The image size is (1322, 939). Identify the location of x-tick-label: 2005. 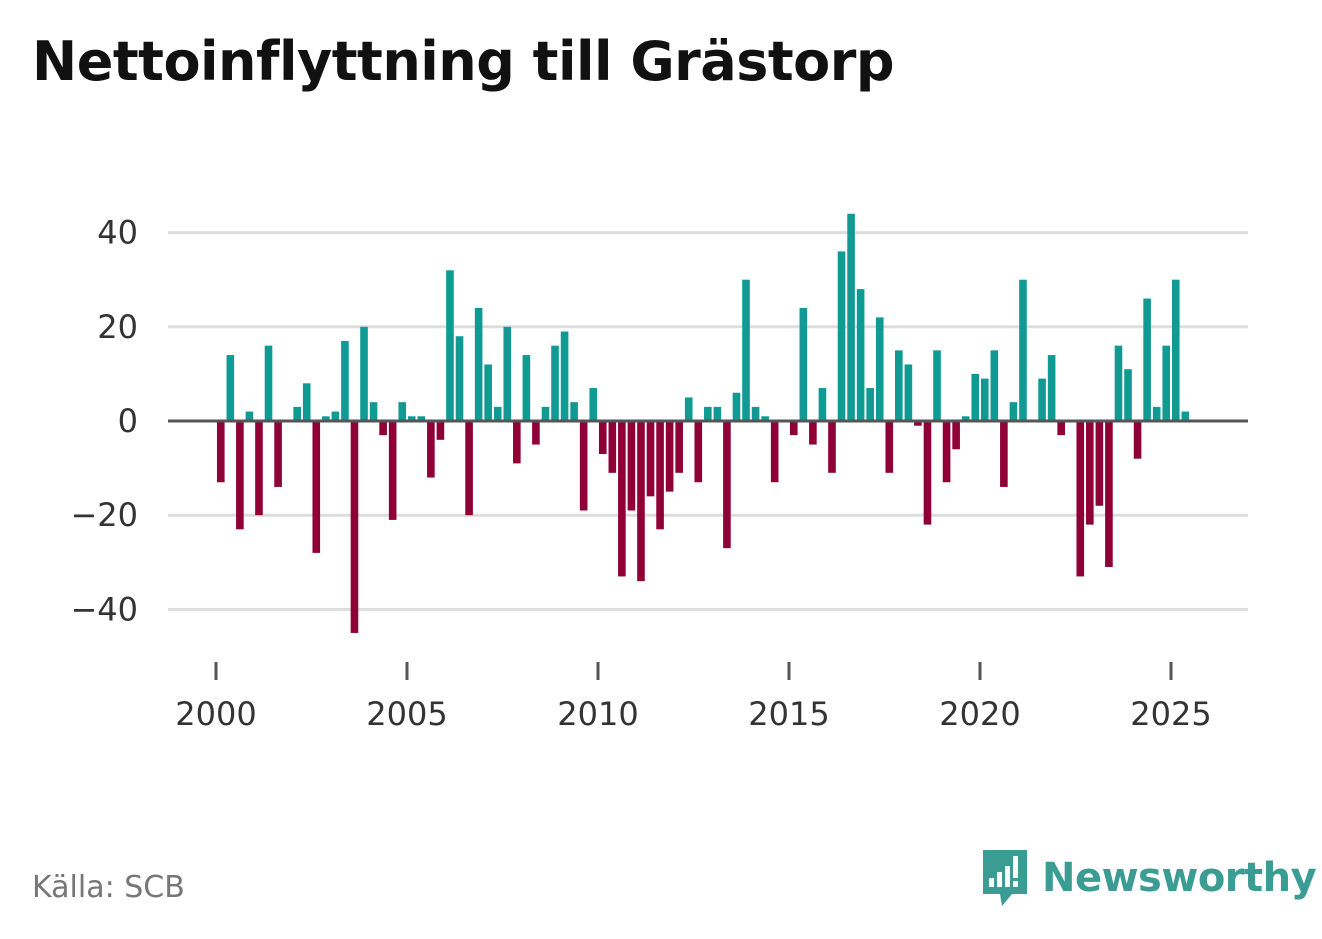
(406, 714).